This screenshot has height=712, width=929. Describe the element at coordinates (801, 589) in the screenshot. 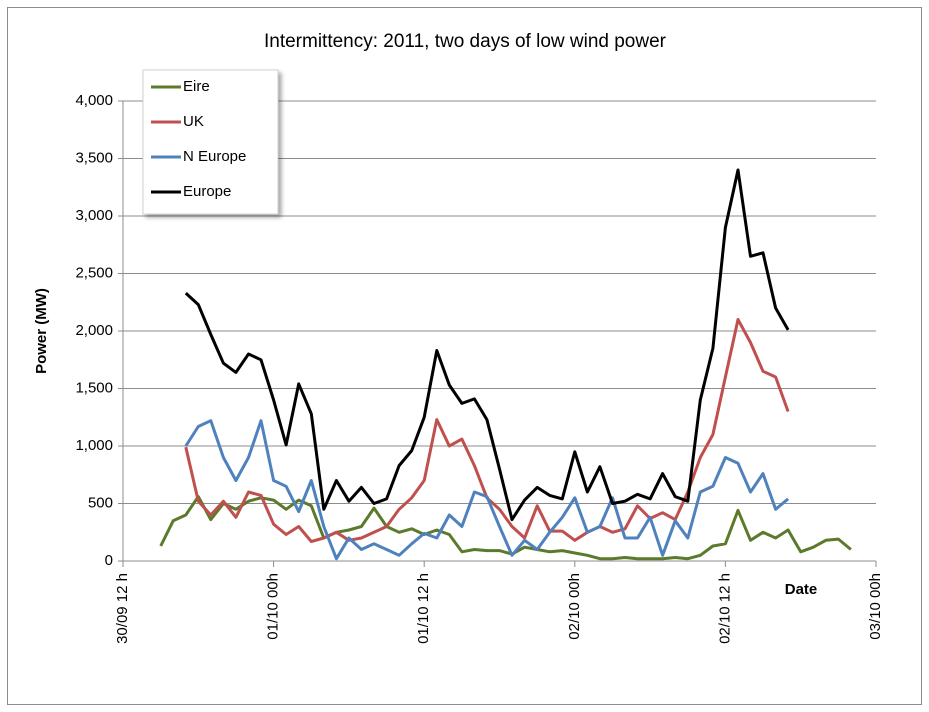

I see `x-axis-label: Date` at that location.